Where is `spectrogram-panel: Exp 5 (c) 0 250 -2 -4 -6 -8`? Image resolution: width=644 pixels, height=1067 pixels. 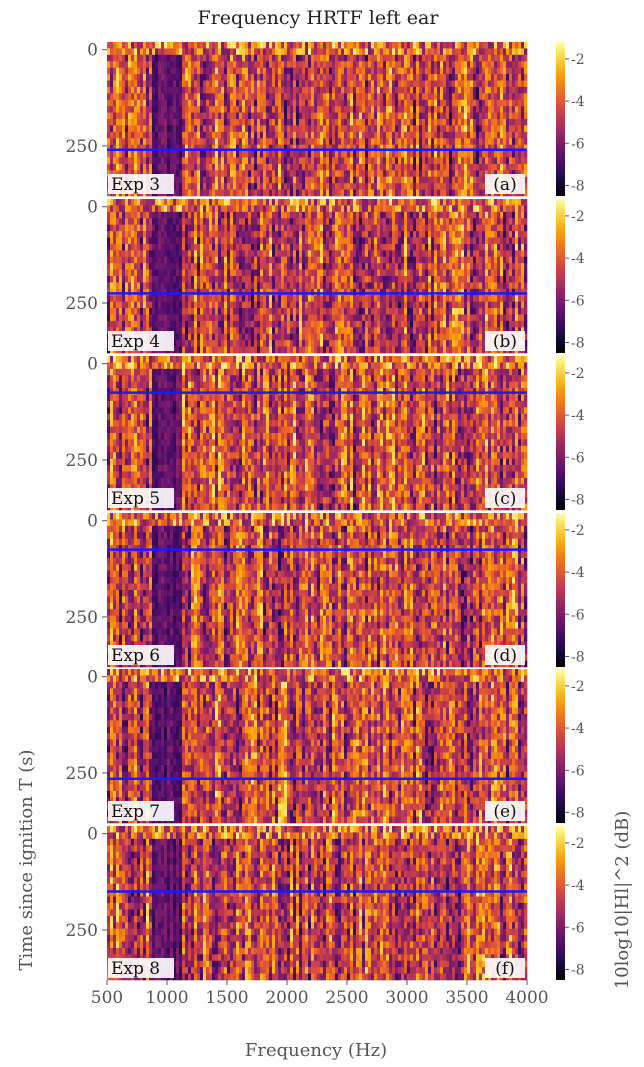 spectrogram-panel: Exp 5 (c) 0 250 -2 -4 -6 -8 is located at coordinates (325, 433).